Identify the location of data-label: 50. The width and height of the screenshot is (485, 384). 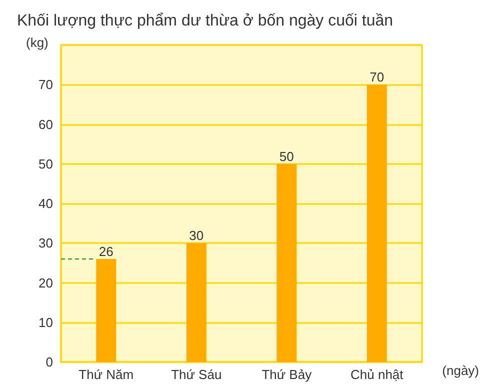
(286, 156).